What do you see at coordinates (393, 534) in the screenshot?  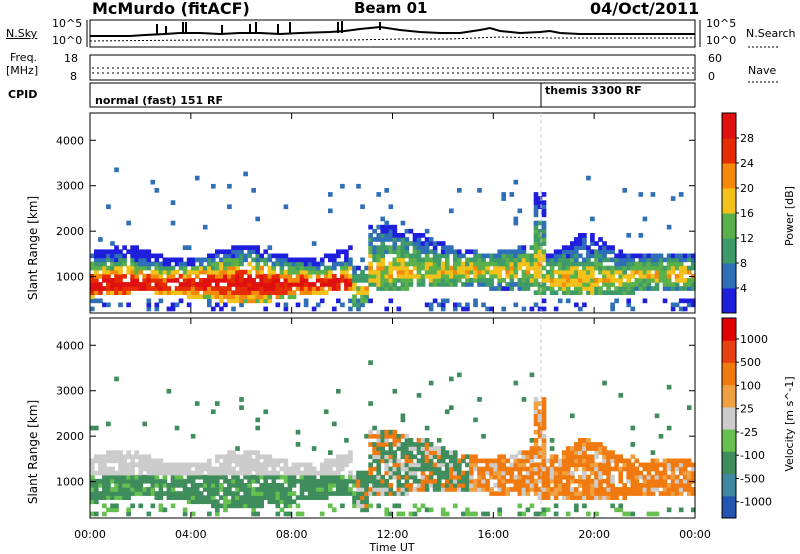 I see `x-tick-label: 12:00` at bounding box center [393, 534].